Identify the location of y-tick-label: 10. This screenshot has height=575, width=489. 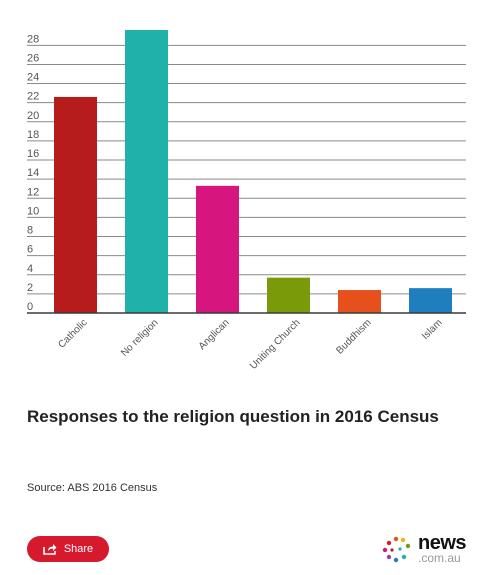
(33, 211).